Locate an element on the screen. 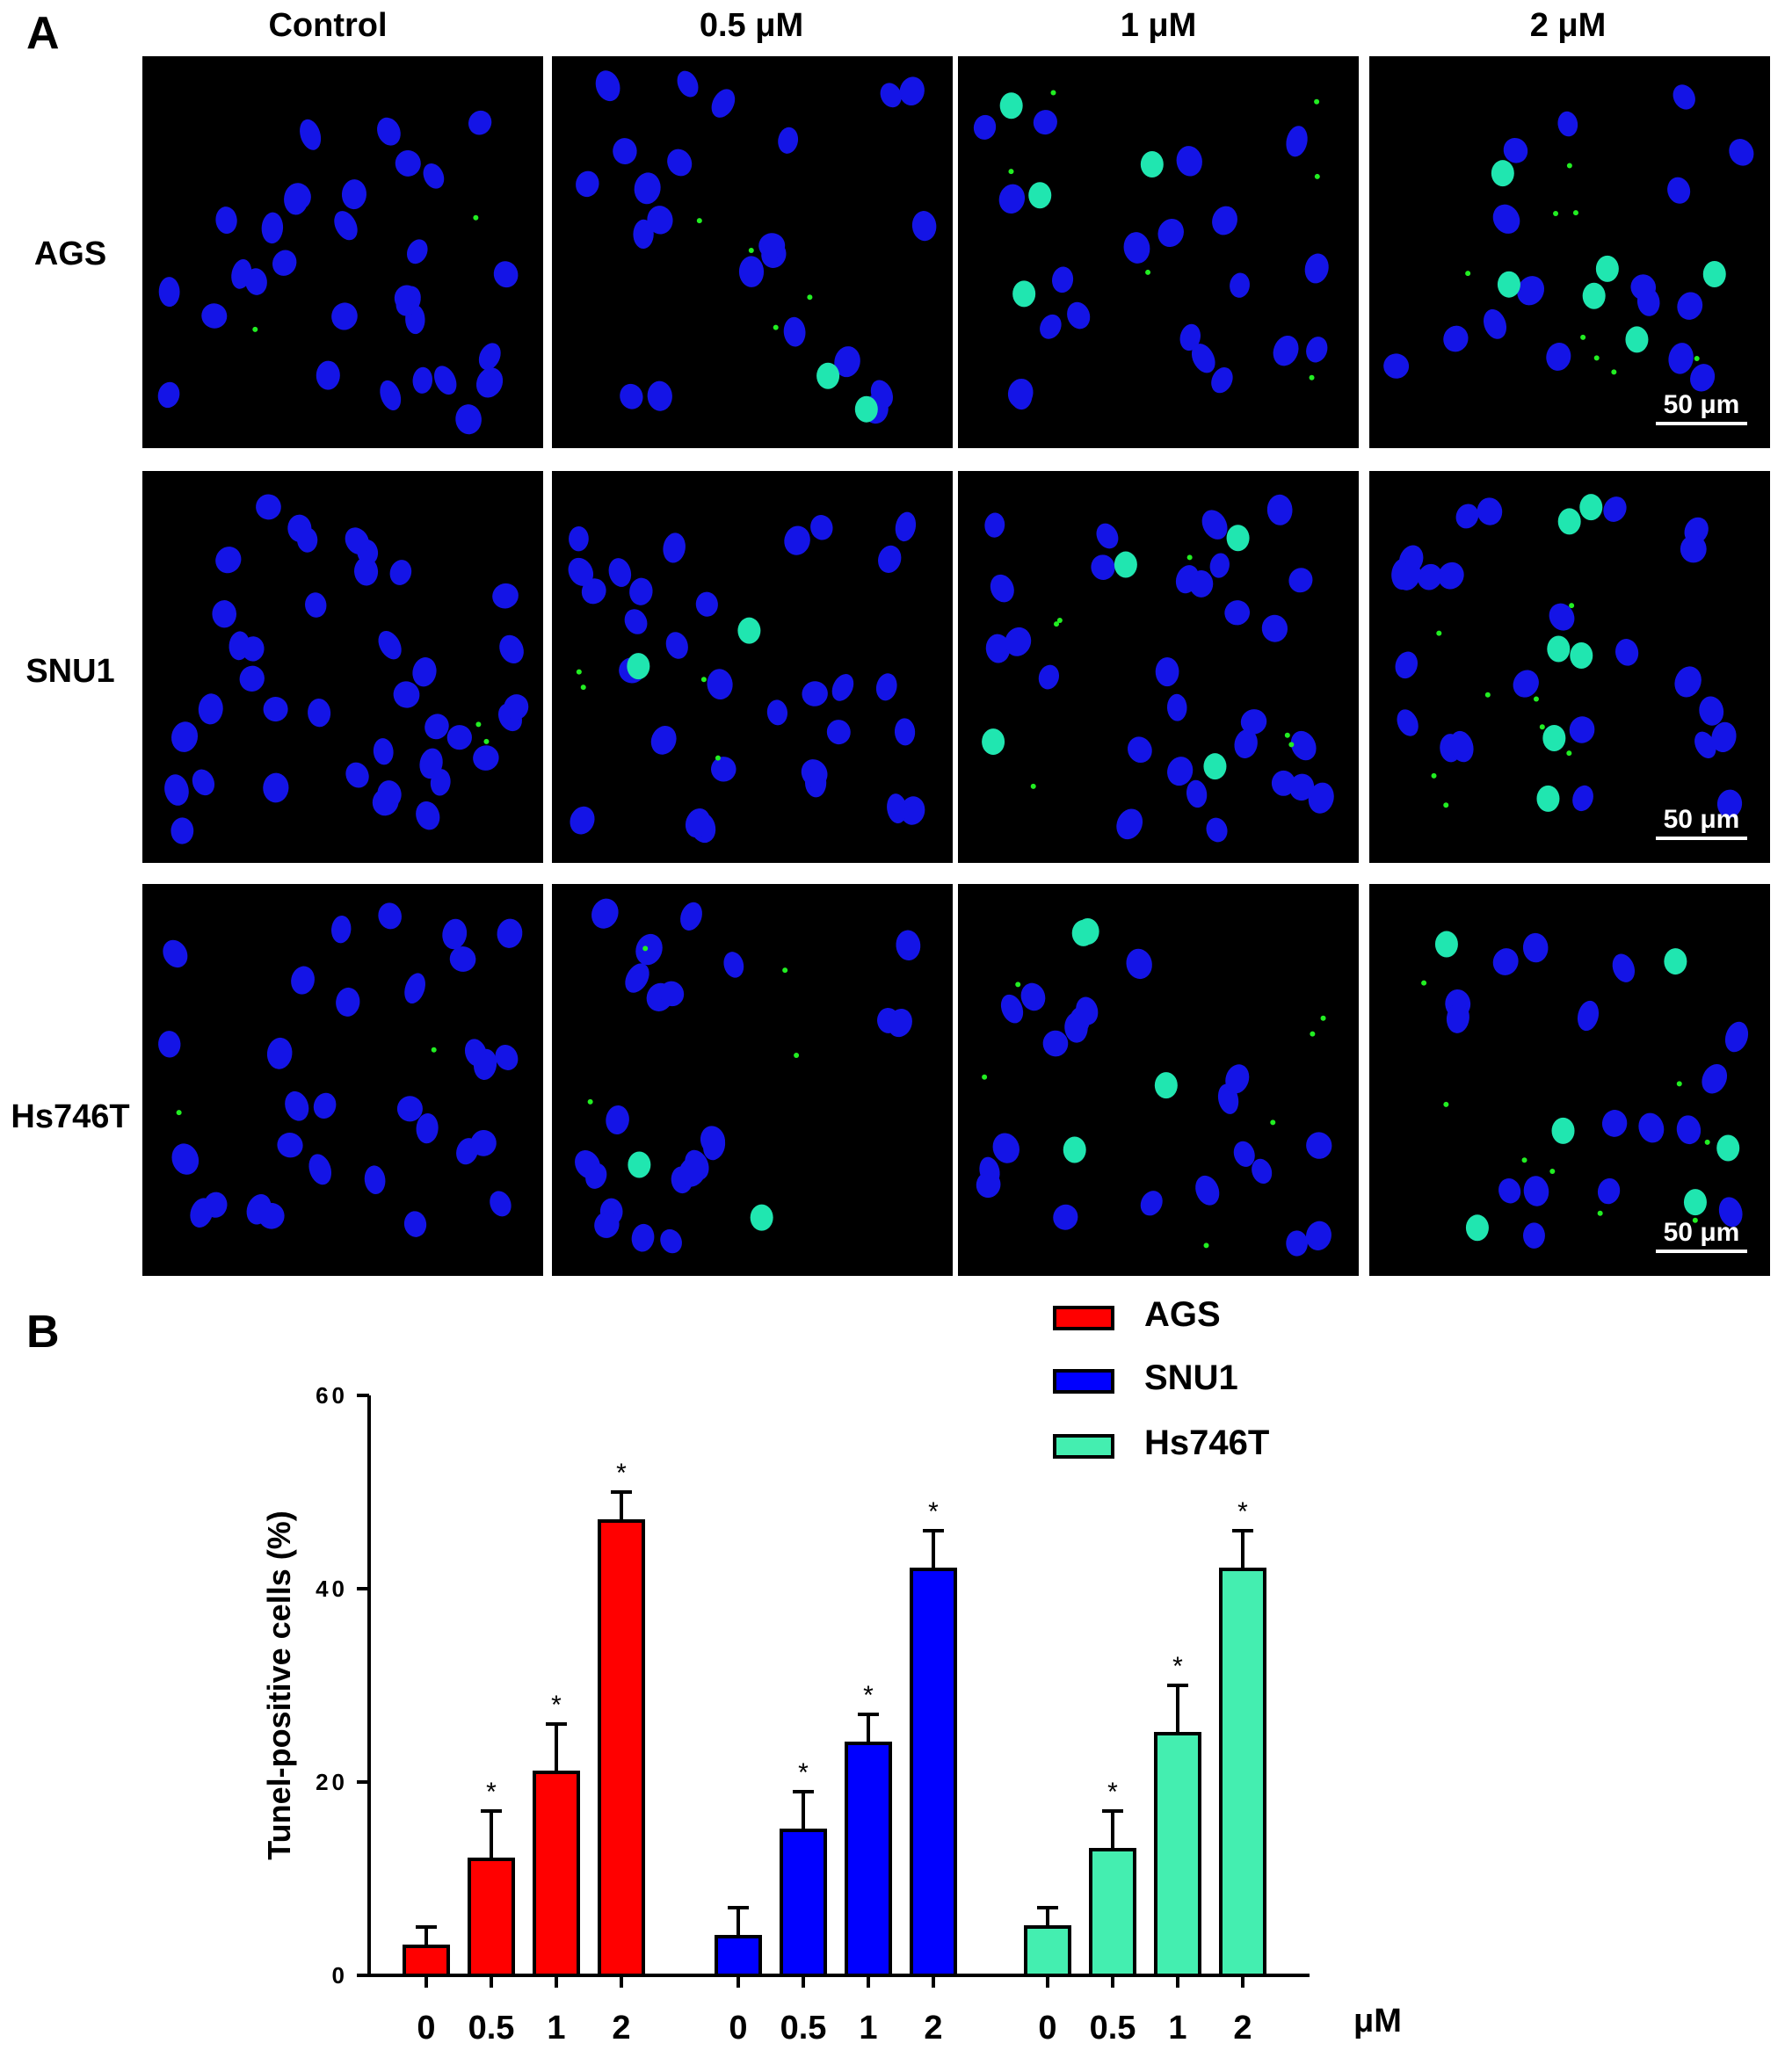  column-label-2uM: 2 μM is located at coordinates (1568, 25).